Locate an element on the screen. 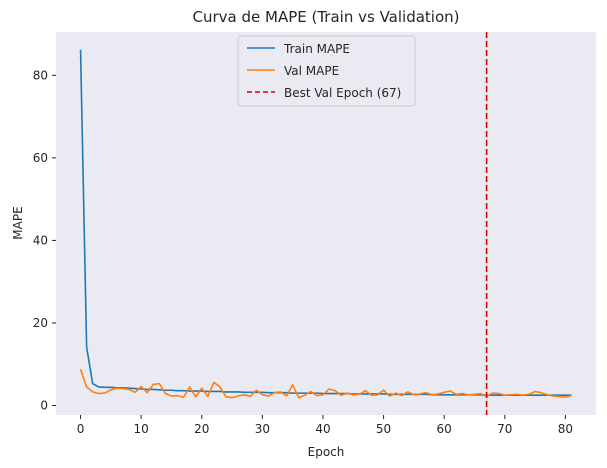 This screenshot has width=607, height=468. y-tick-label: 60 is located at coordinates (40, 158).